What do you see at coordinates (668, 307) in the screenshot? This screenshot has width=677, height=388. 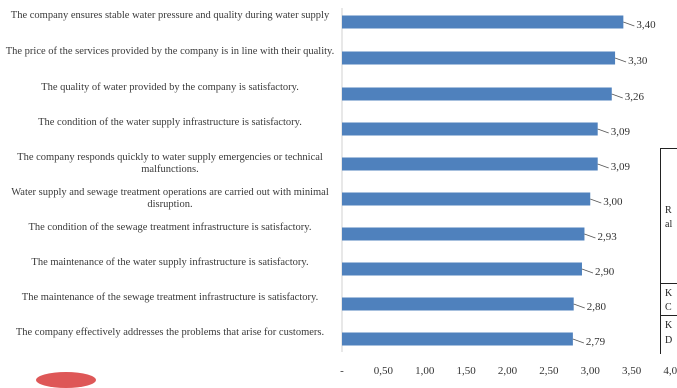 I see `table-fragment-text: C` at bounding box center [668, 307].